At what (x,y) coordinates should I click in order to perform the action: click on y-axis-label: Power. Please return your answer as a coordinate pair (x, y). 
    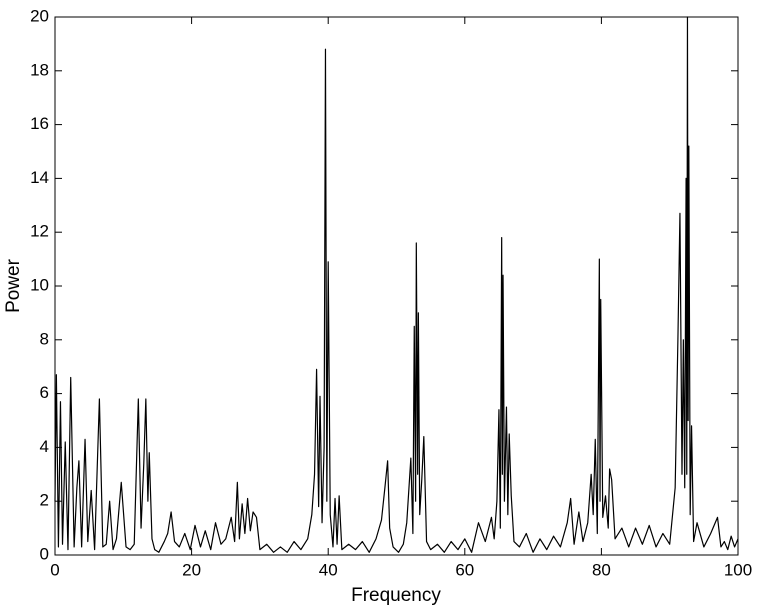
    Looking at the image, I should click on (13, 285).